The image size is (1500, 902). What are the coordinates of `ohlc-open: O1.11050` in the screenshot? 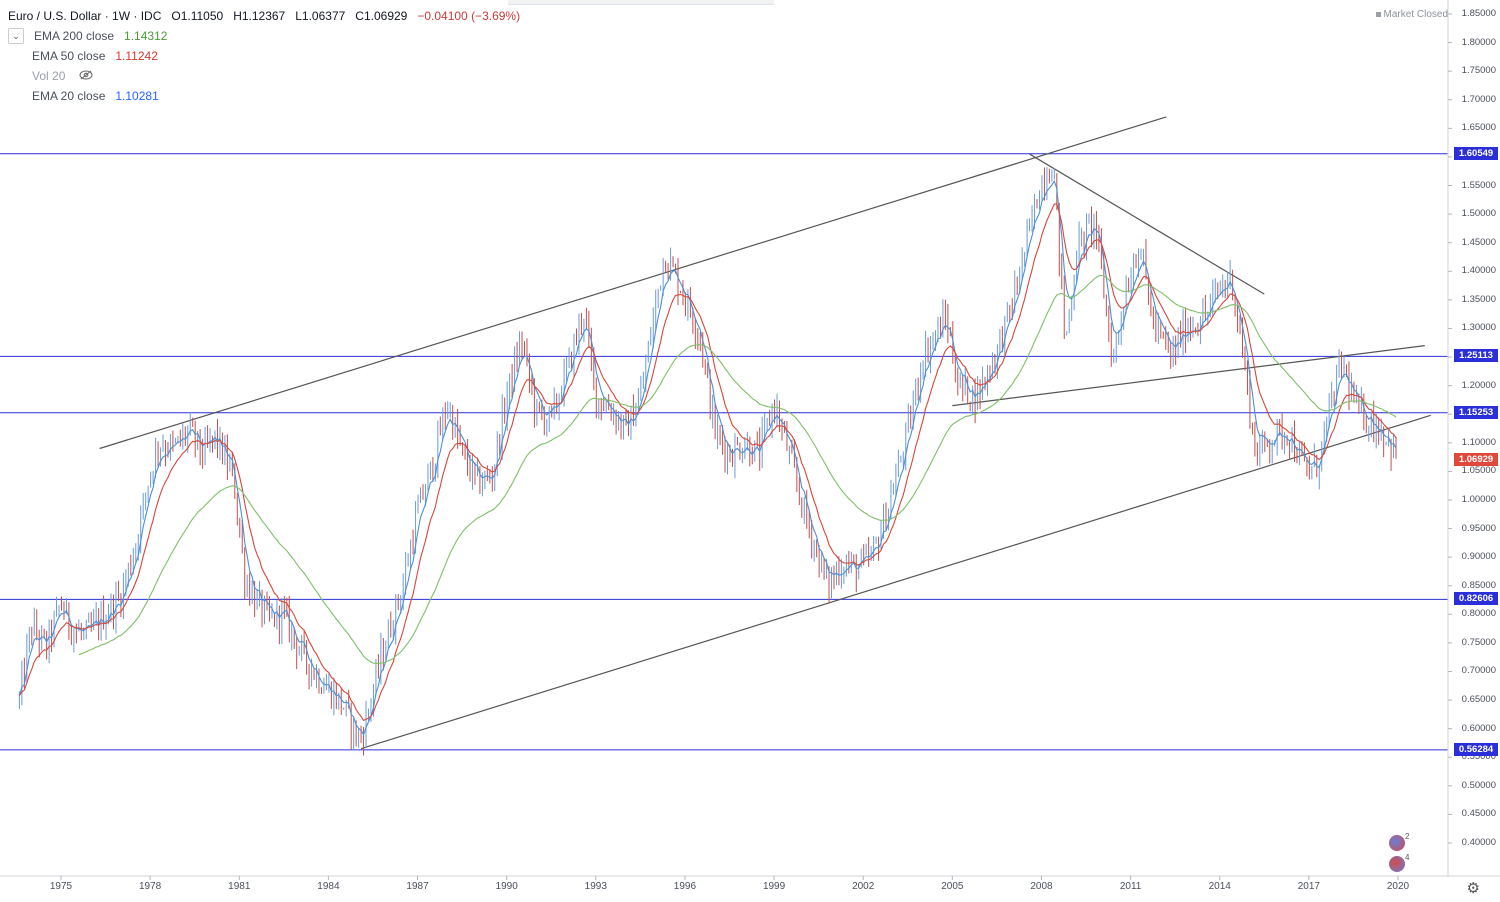 It's located at (197, 16).